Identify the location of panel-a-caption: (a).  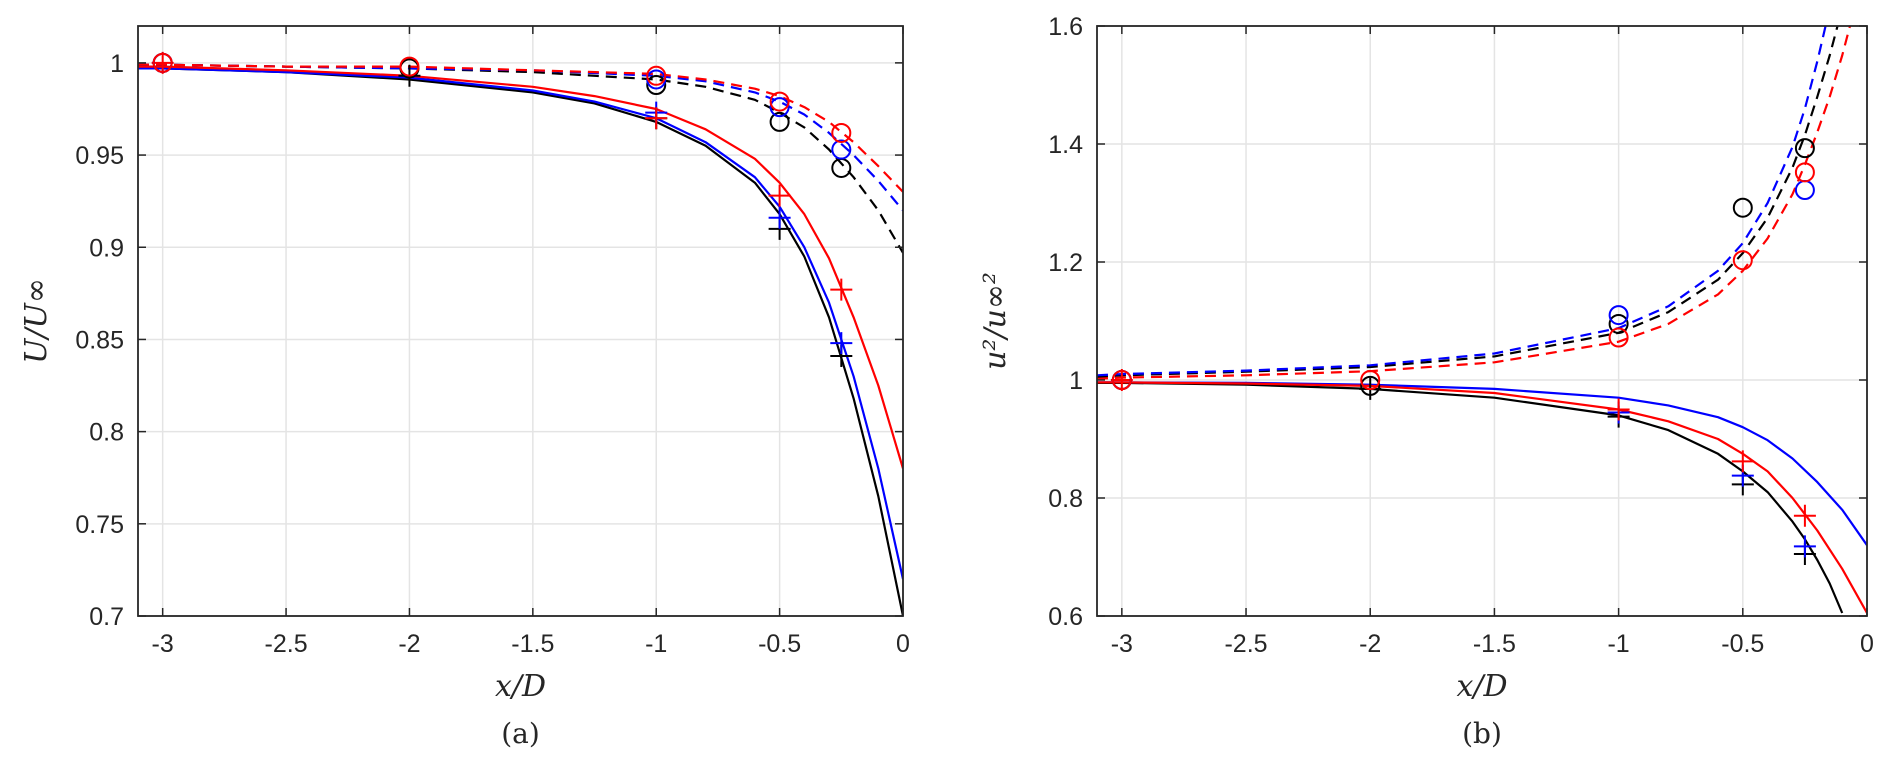
(520, 733).